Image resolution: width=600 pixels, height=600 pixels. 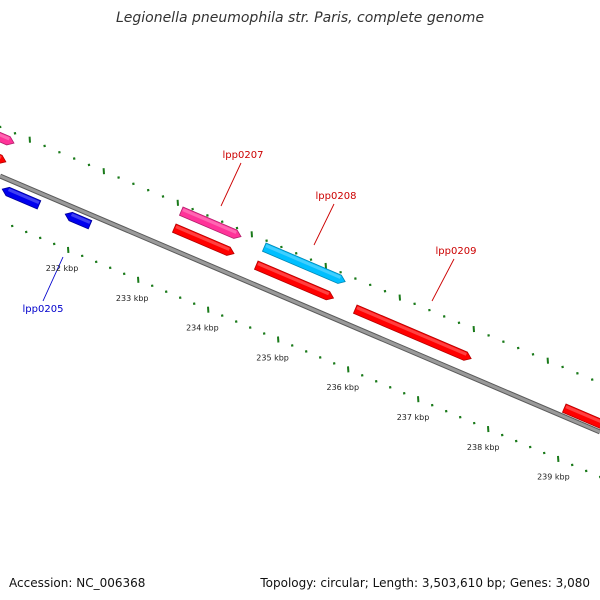 What do you see at coordinates (413, 417) in the screenshot?
I see `scale-label: 237 kbp` at bounding box center [413, 417].